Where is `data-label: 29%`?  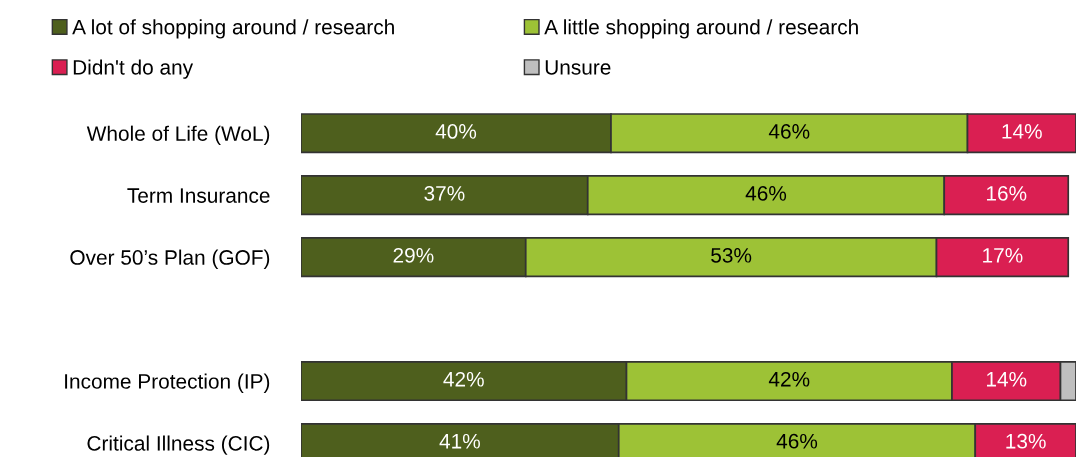
data-label: 29% is located at coordinates (413, 255).